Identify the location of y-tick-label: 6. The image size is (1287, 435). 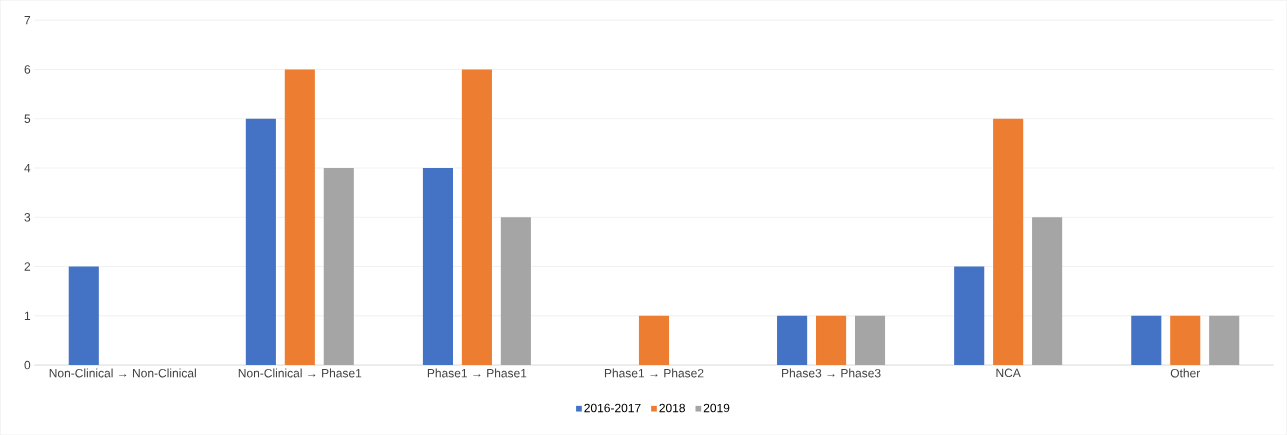
(27, 69).